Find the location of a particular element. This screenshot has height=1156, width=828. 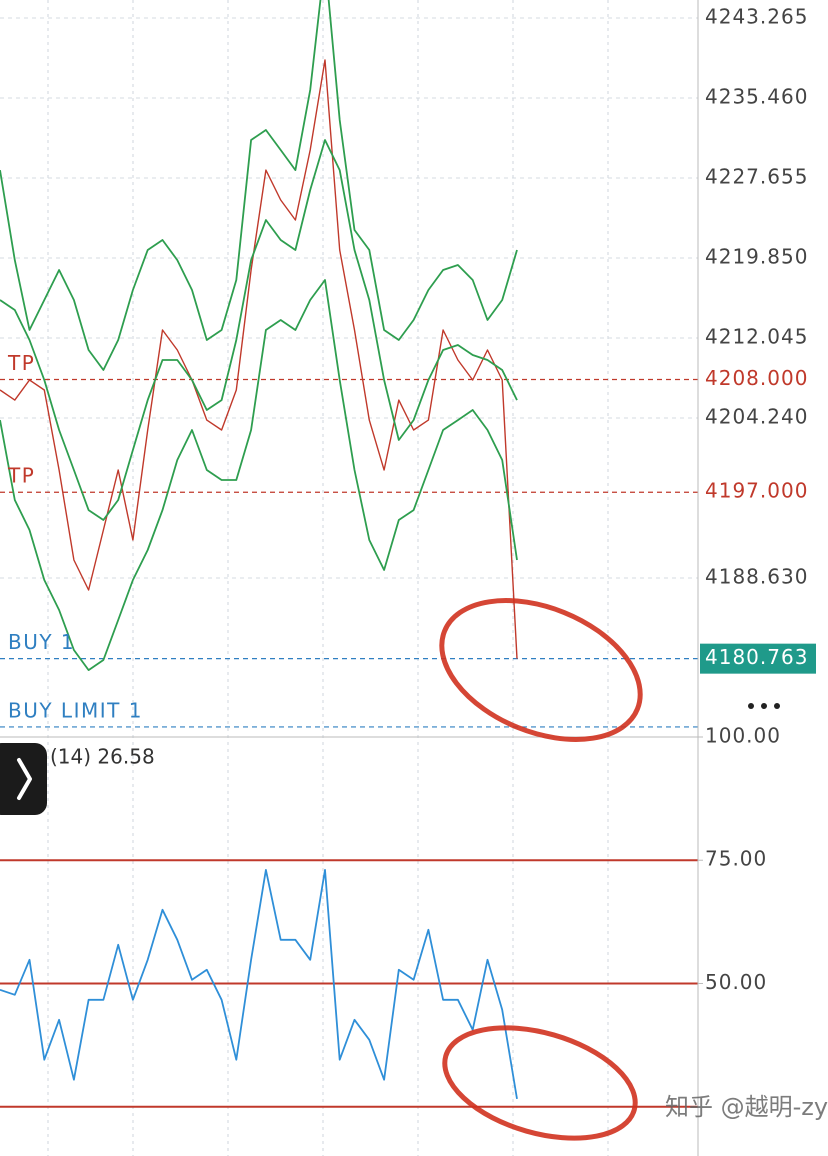

y-tick-label: 4188.630 is located at coordinates (756, 577).